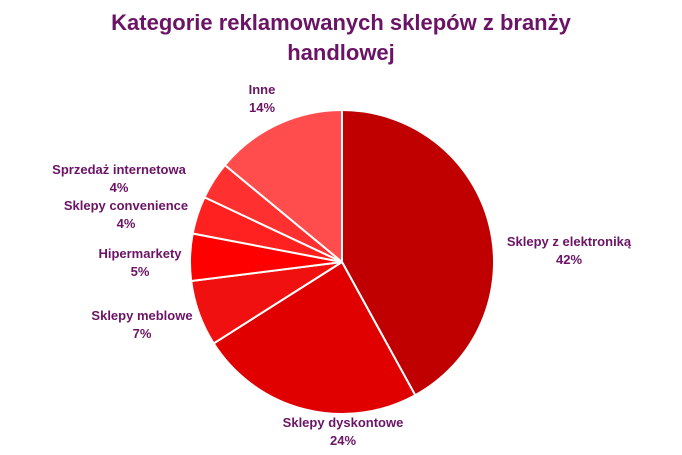 This screenshot has height=455, width=682. I want to click on slice-label-3: Sklepy meblowe 7%, so click(141, 324).